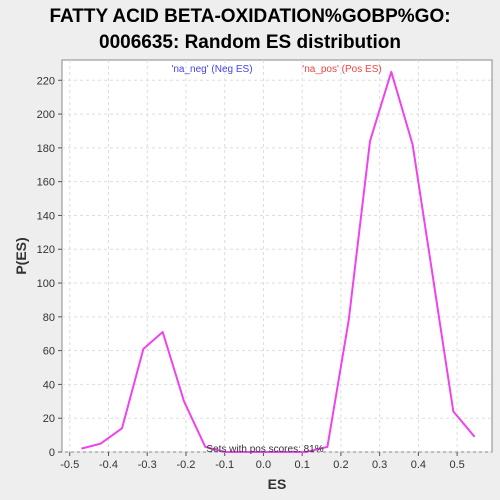 The image size is (500, 500). I want to click on x-axis-label: ES, so click(277, 484).